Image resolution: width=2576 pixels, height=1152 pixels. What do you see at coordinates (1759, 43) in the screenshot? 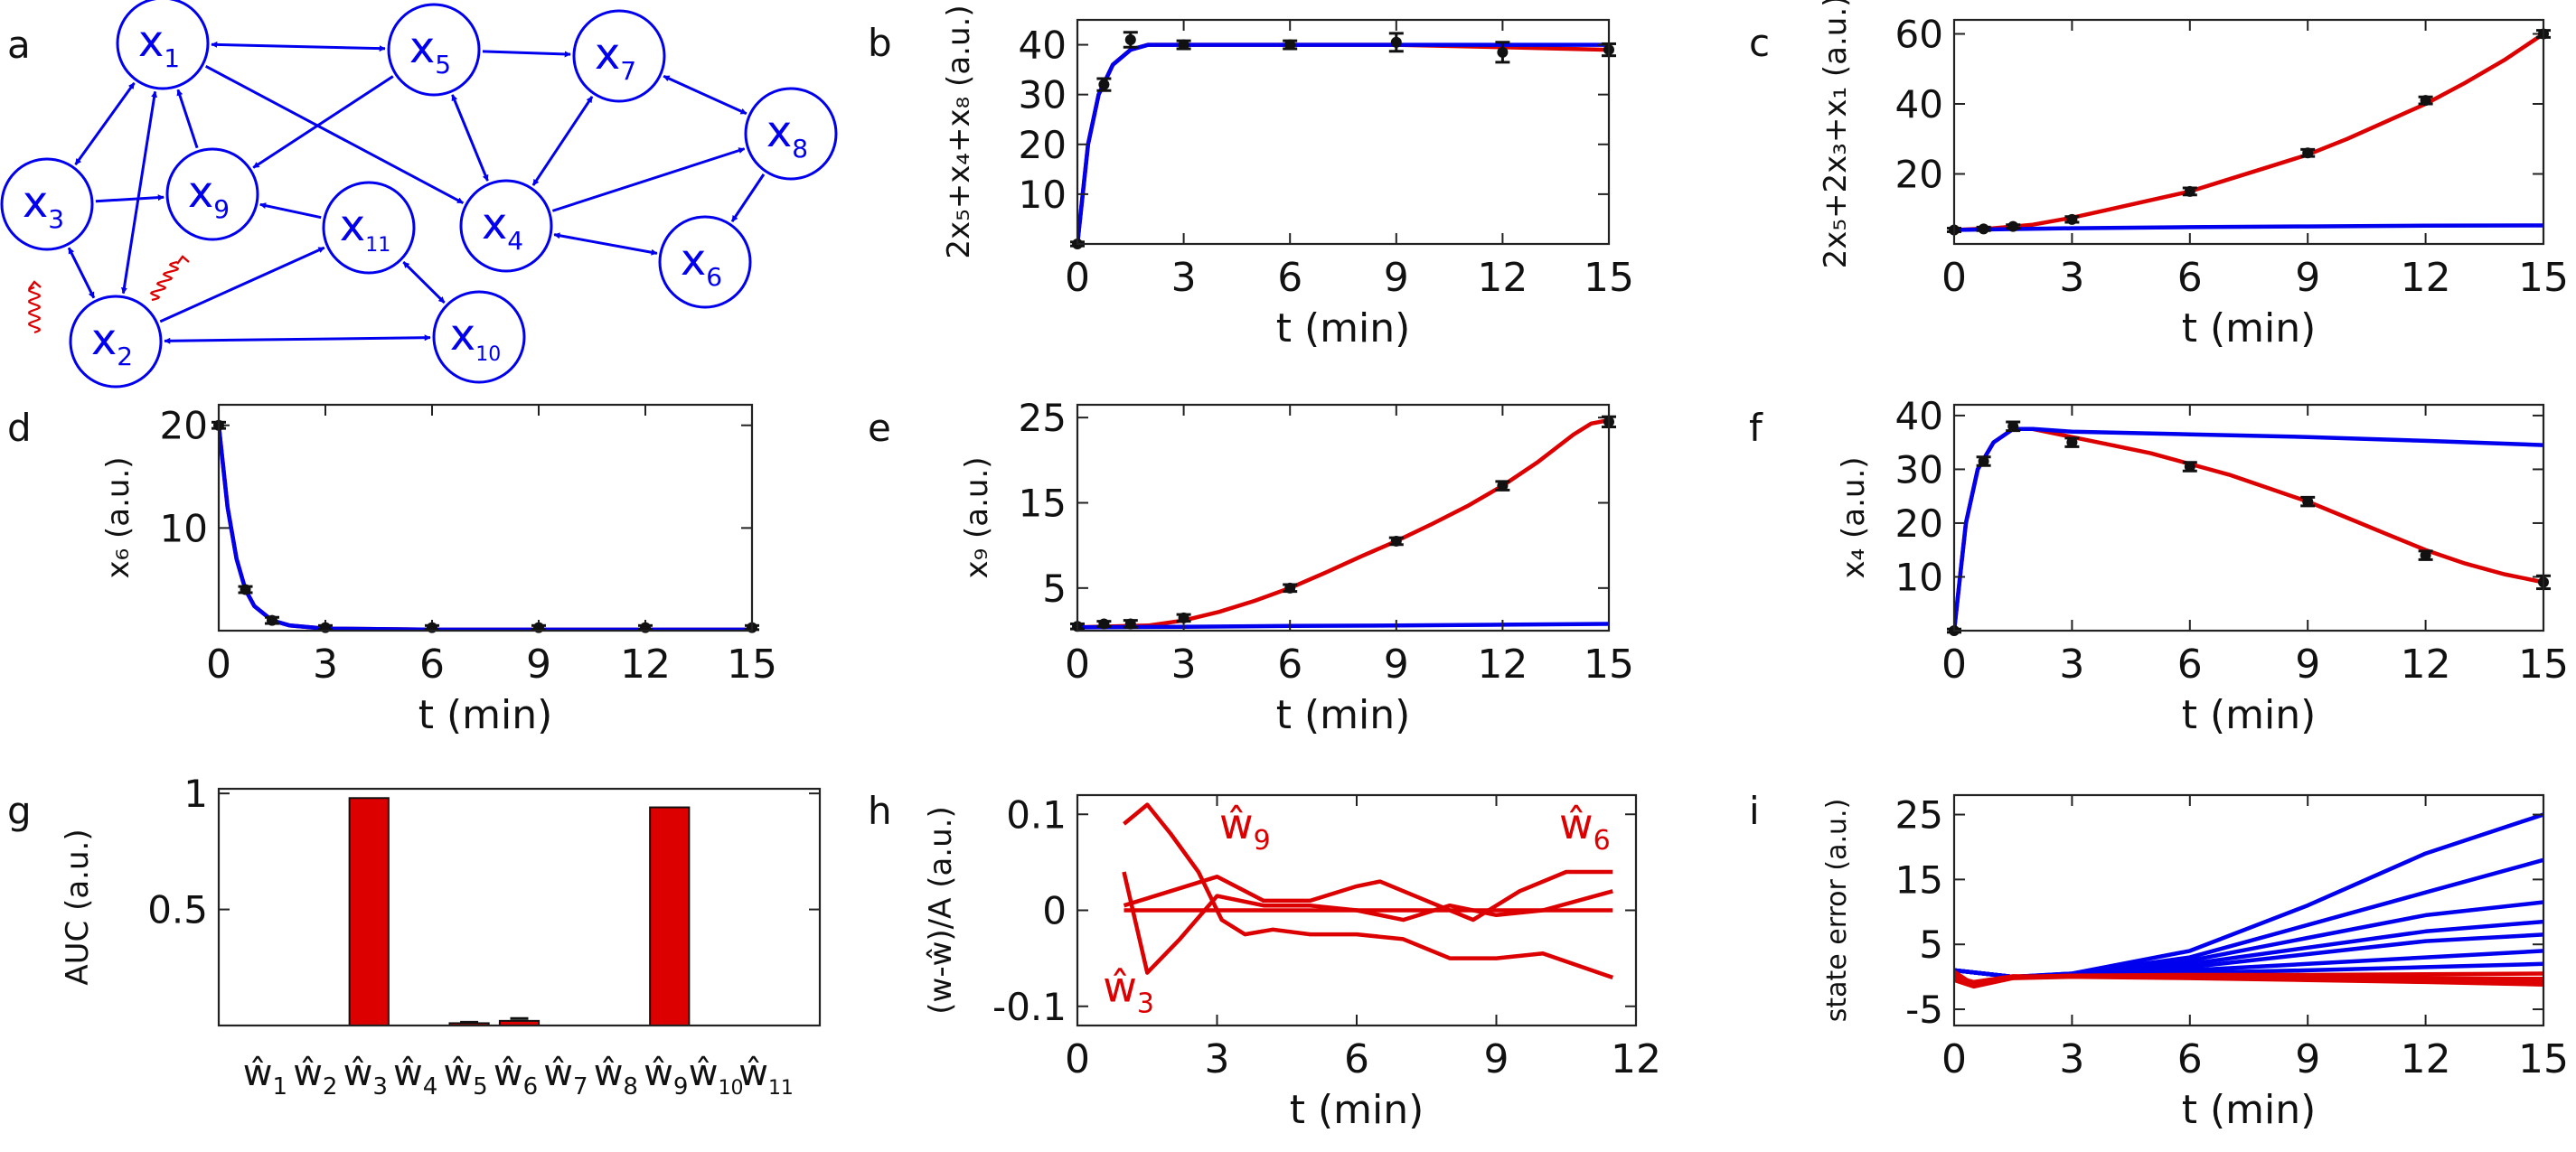
I see `panel-letter: c` at bounding box center [1759, 43].